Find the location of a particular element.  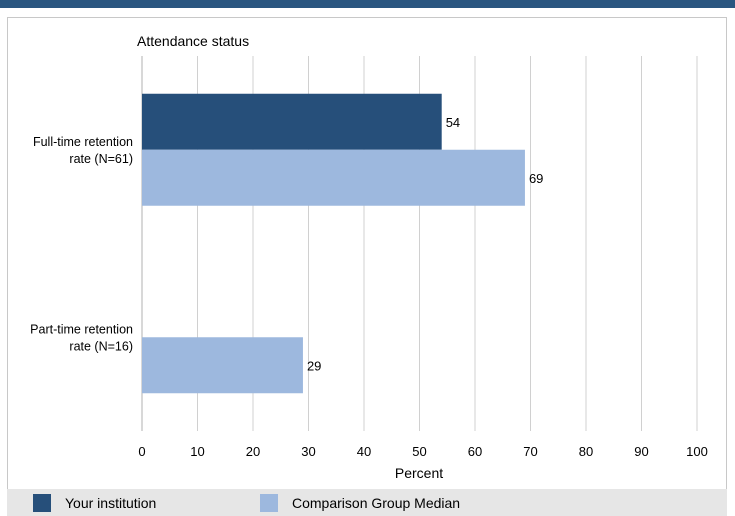

x-tick-label: 10 is located at coordinates (197, 451).